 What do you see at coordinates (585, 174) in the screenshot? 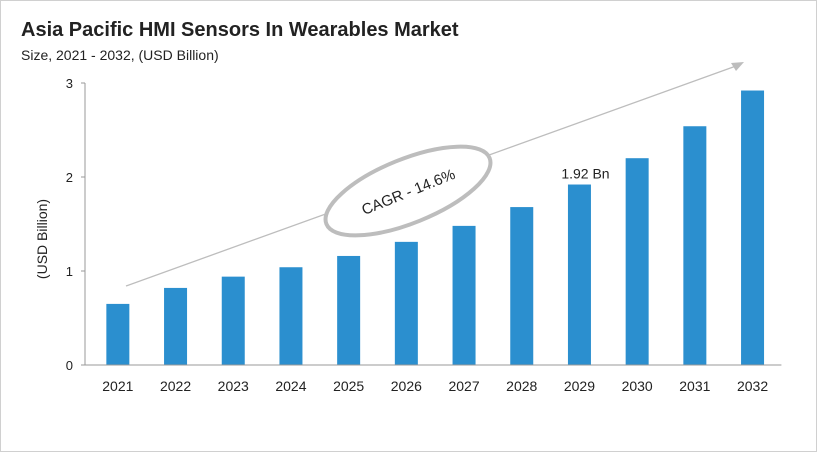
I see `value-label: 1.92 Bn` at bounding box center [585, 174].